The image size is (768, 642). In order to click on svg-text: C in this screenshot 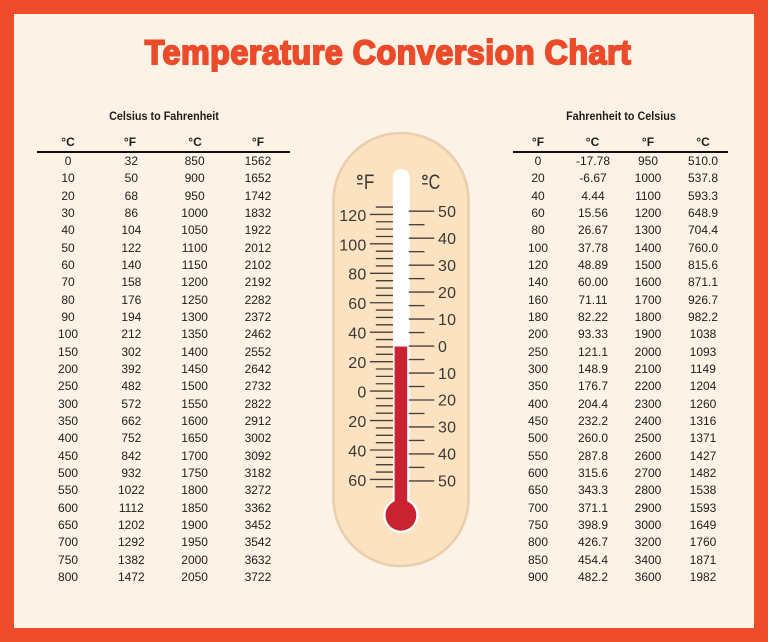, I will do `click(435, 183)`.